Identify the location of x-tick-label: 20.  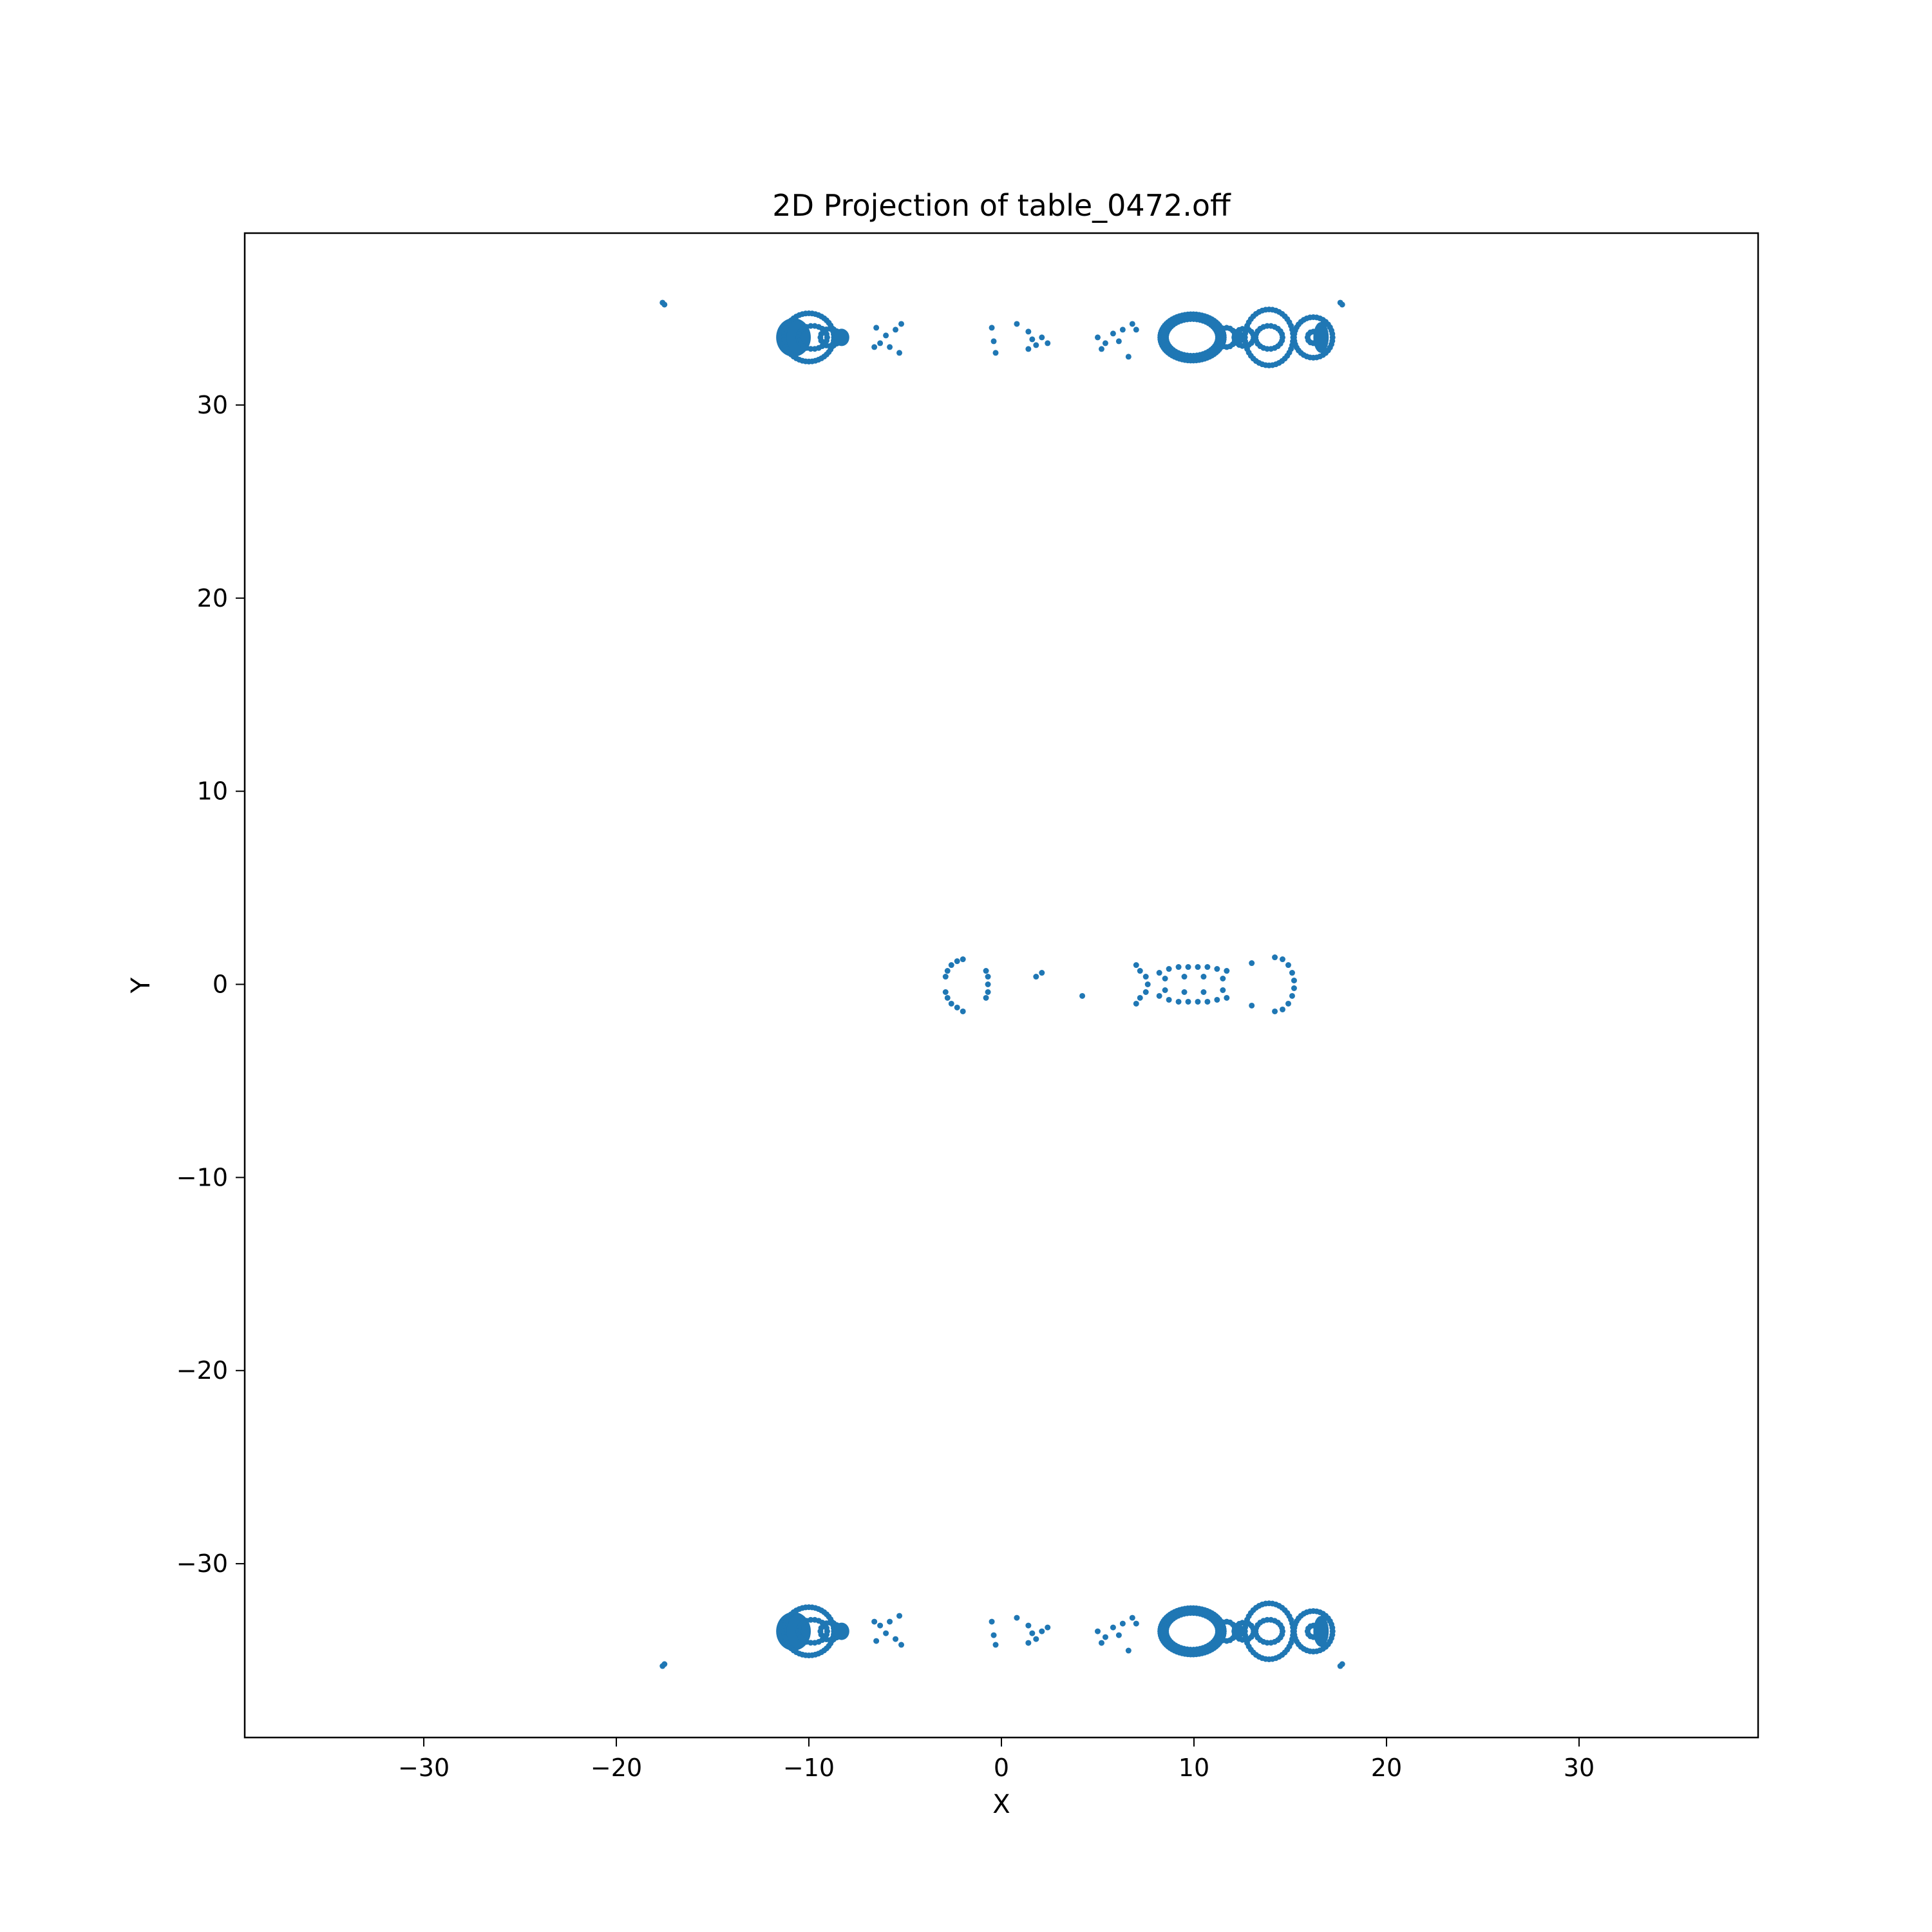
(1386, 1768).